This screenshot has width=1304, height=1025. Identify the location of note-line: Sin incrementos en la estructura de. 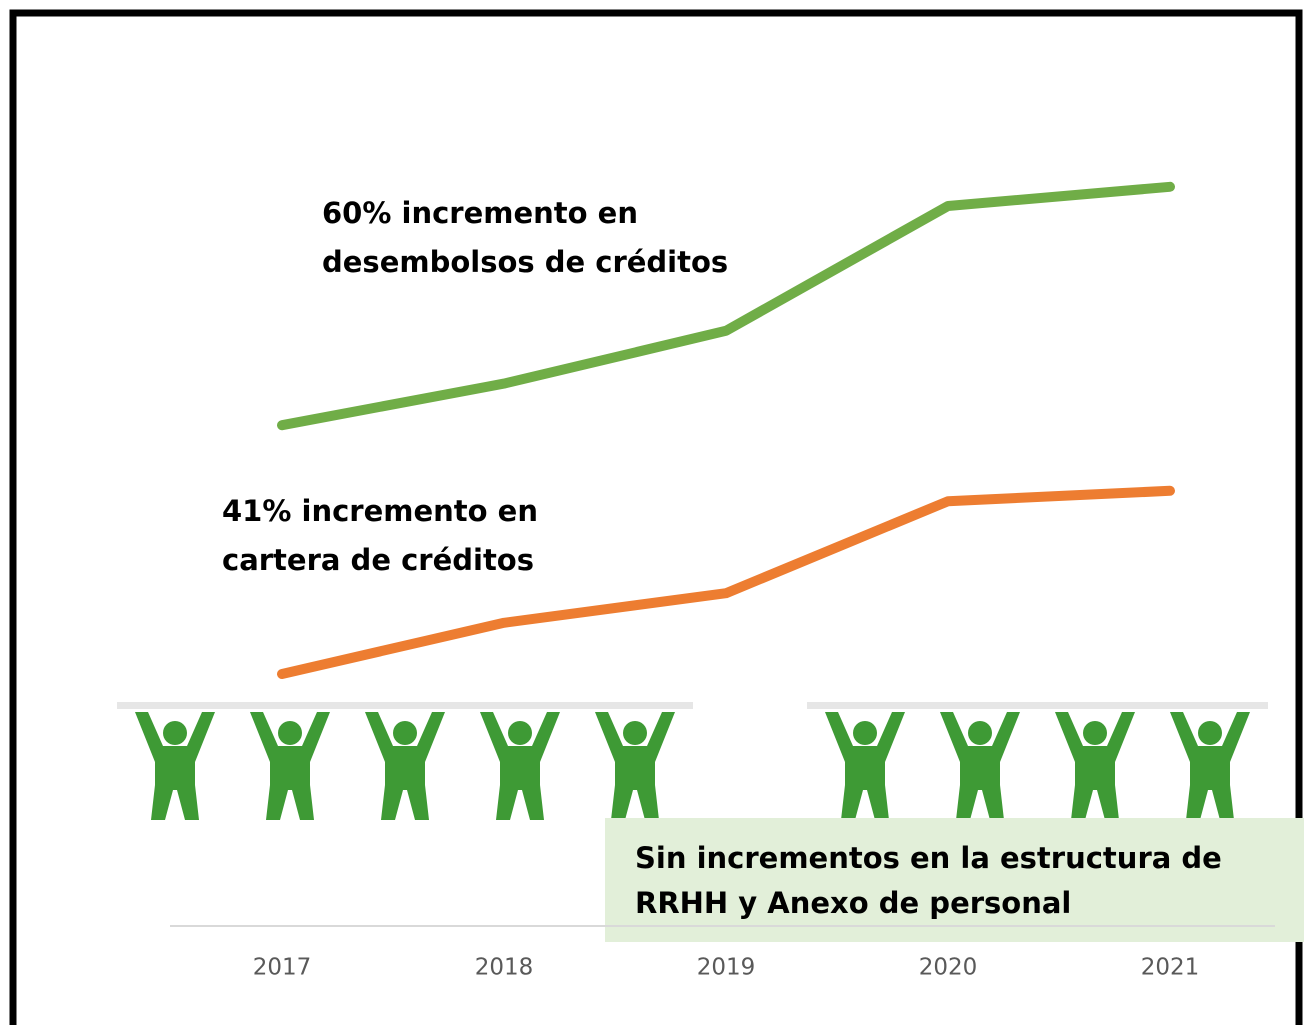
(928, 858).